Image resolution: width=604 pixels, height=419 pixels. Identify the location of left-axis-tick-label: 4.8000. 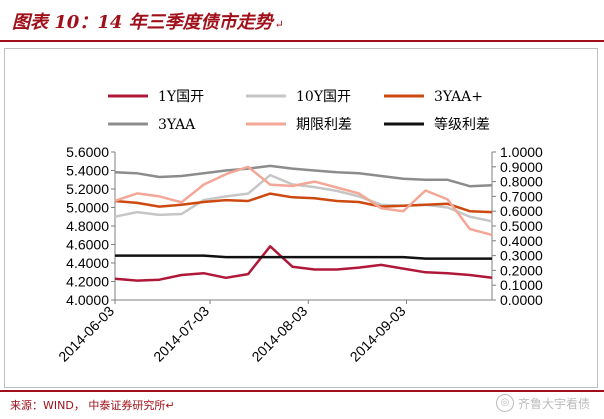
(87, 226).